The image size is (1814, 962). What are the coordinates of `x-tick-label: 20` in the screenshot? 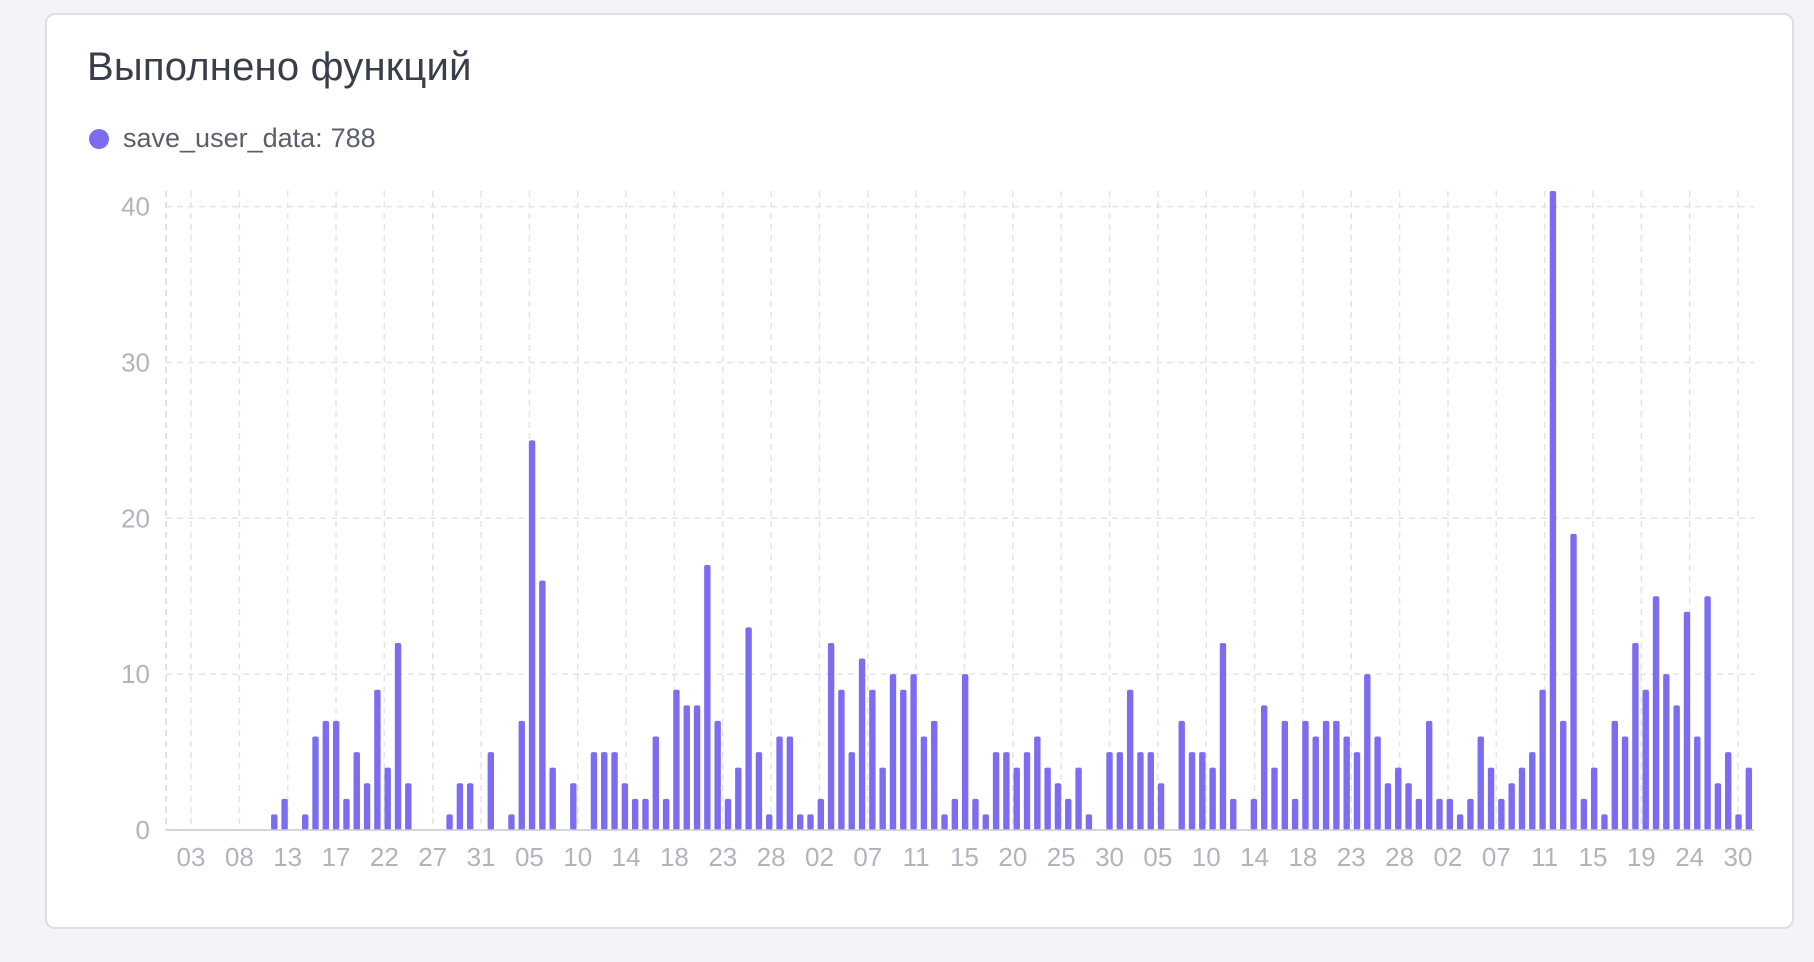 It's located at (1012, 857).